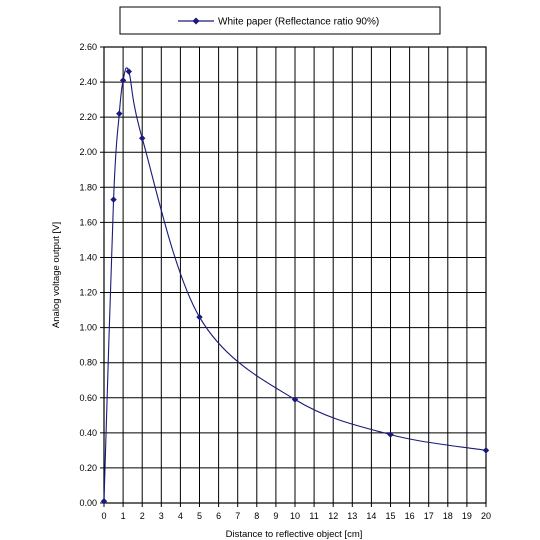 Image resolution: width=540 pixels, height=540 pixels. I want to click on legend-box, so click(280, 20).